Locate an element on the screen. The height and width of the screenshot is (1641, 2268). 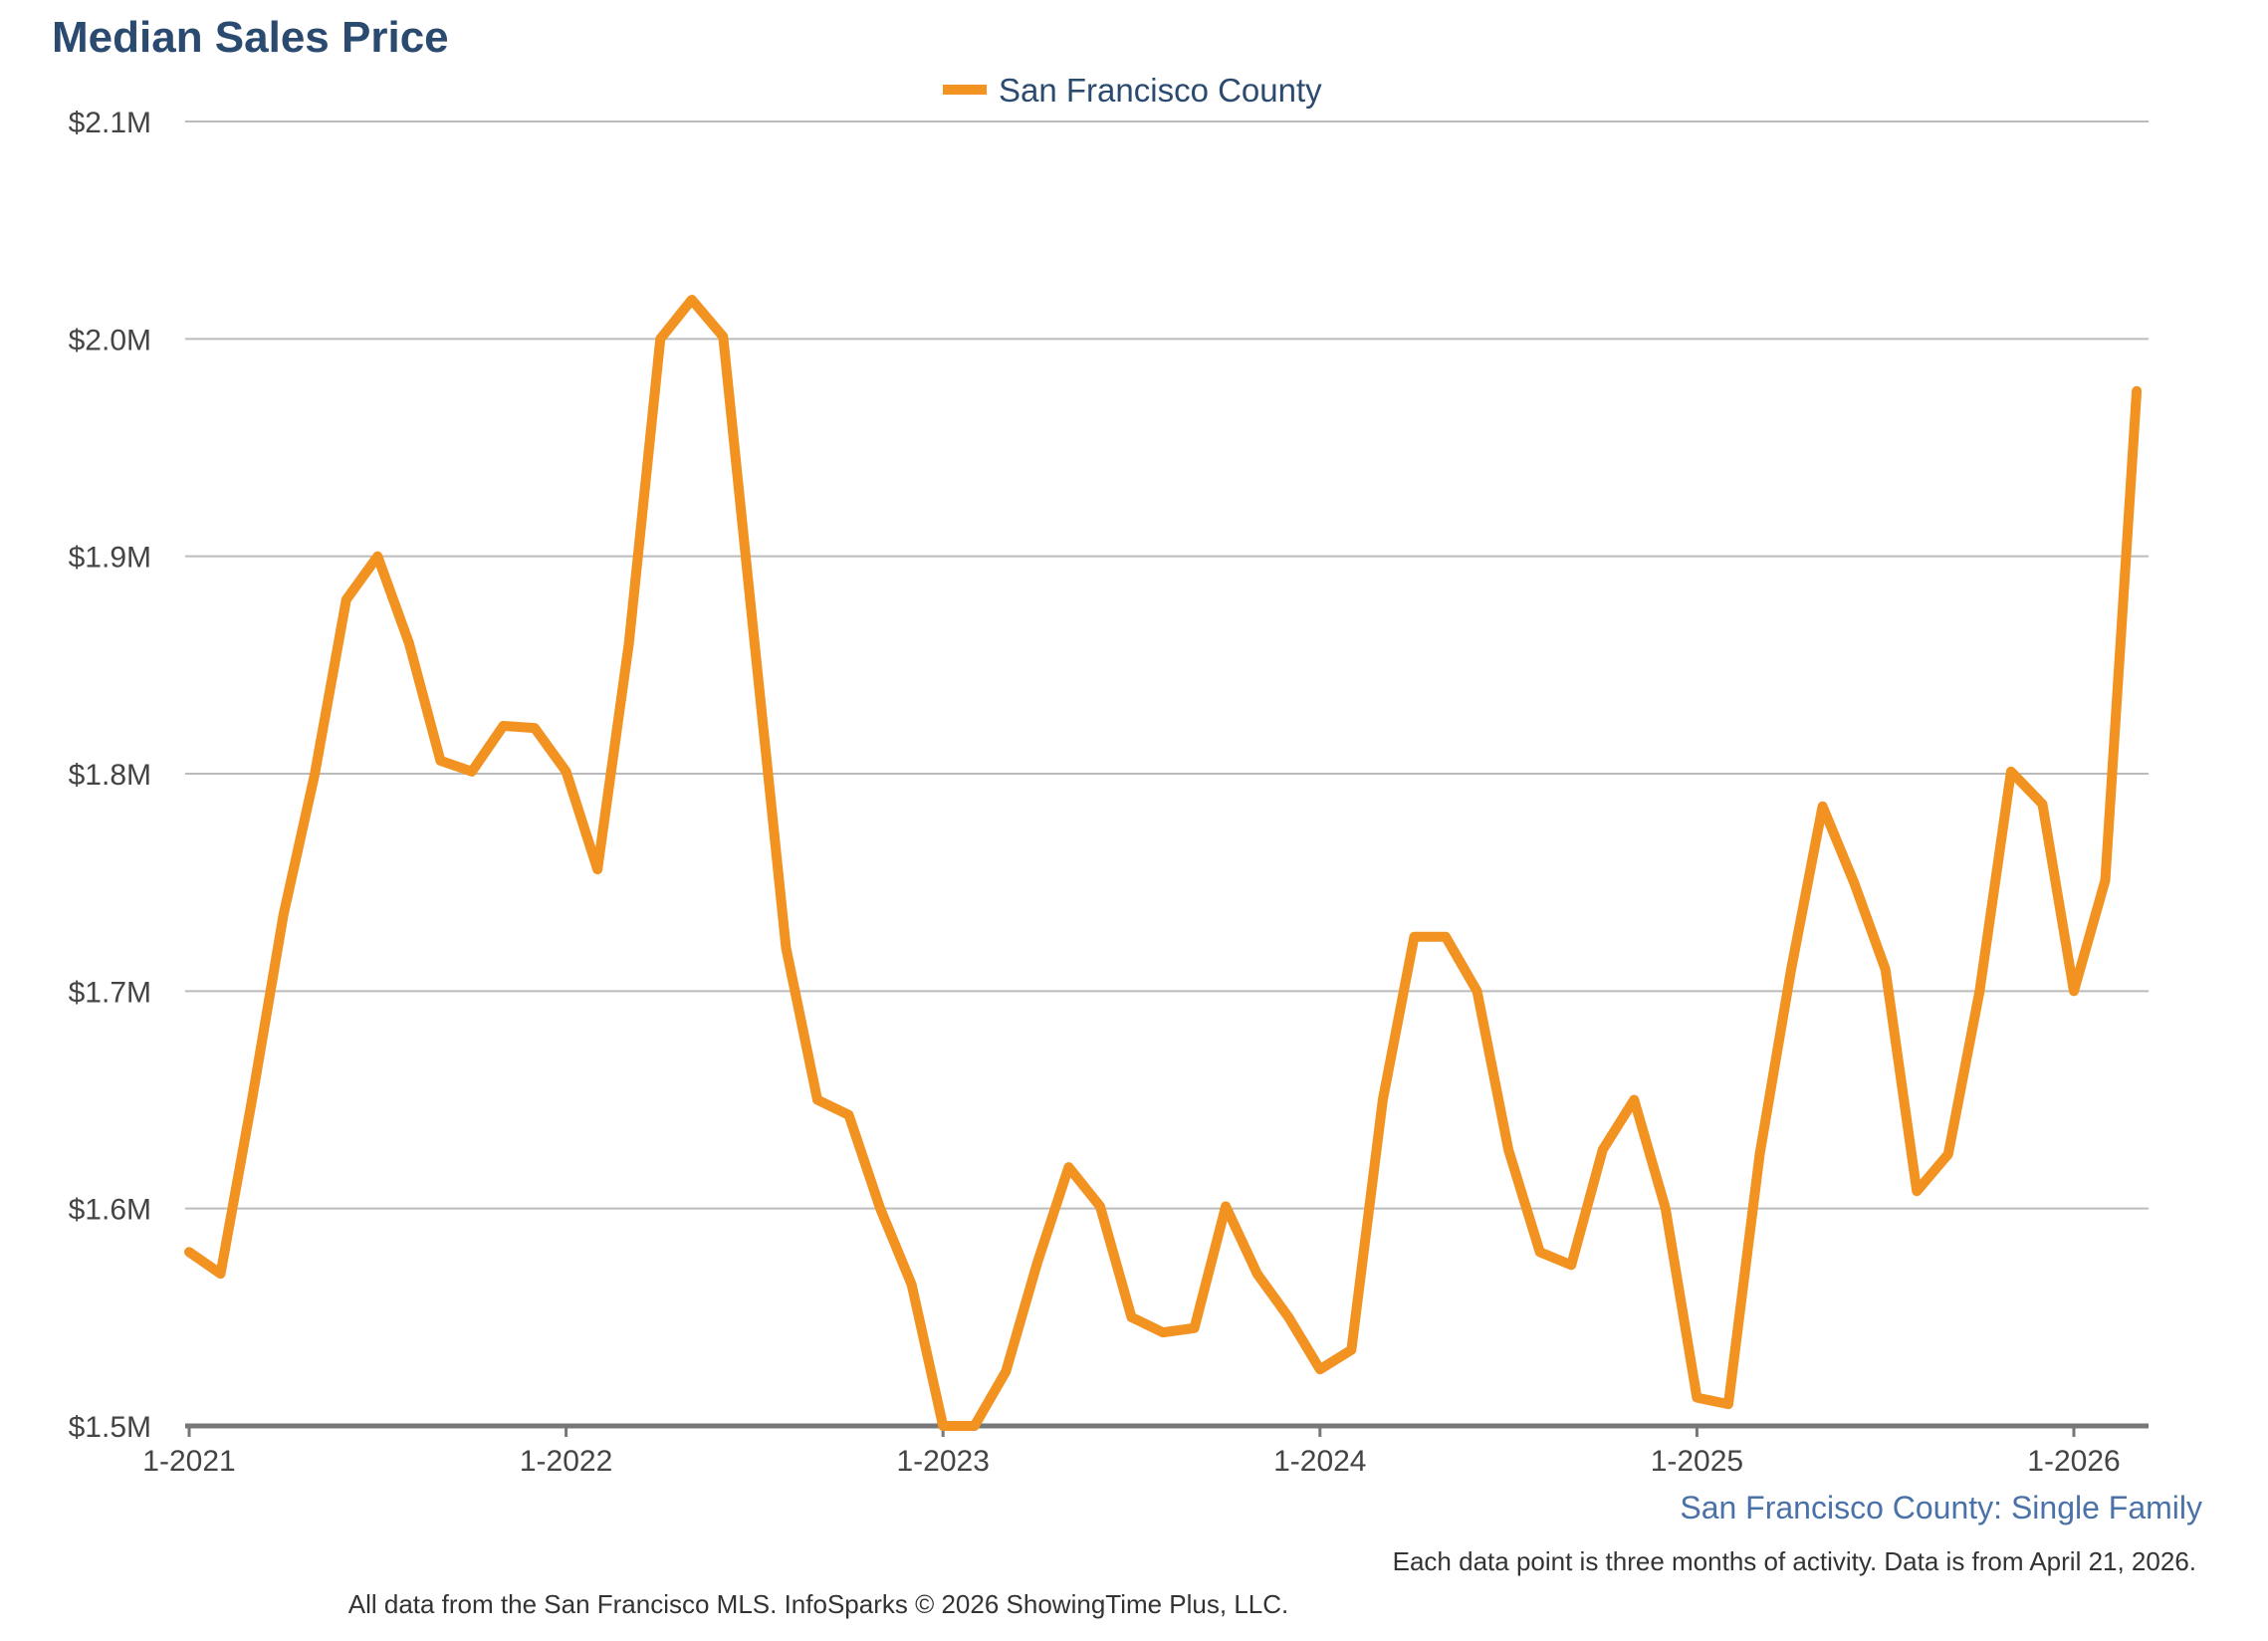
data-point: 2000000 is located at coordinates (660, 339).